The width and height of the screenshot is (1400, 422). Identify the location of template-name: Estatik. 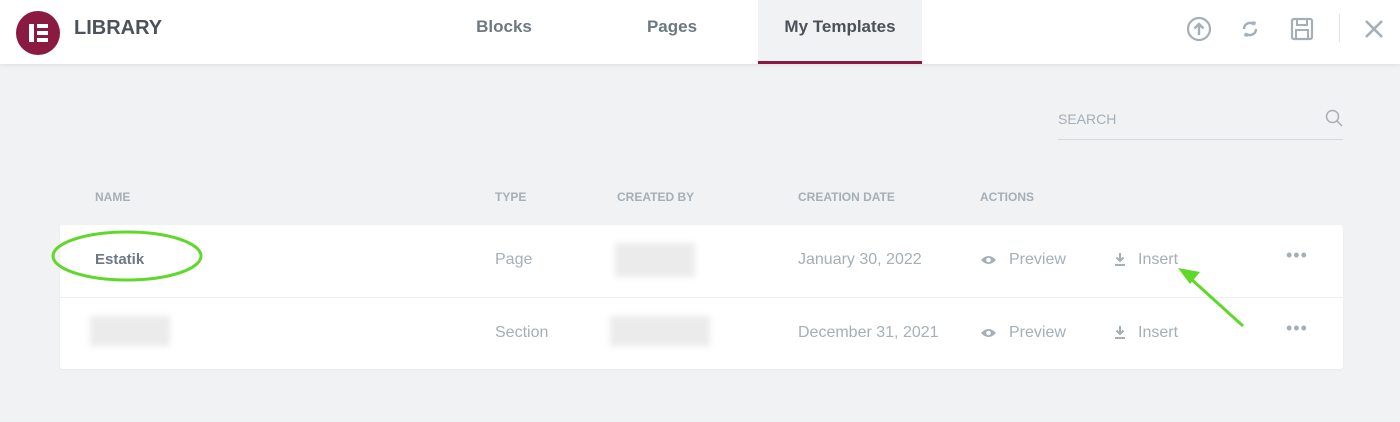
(120, 259).